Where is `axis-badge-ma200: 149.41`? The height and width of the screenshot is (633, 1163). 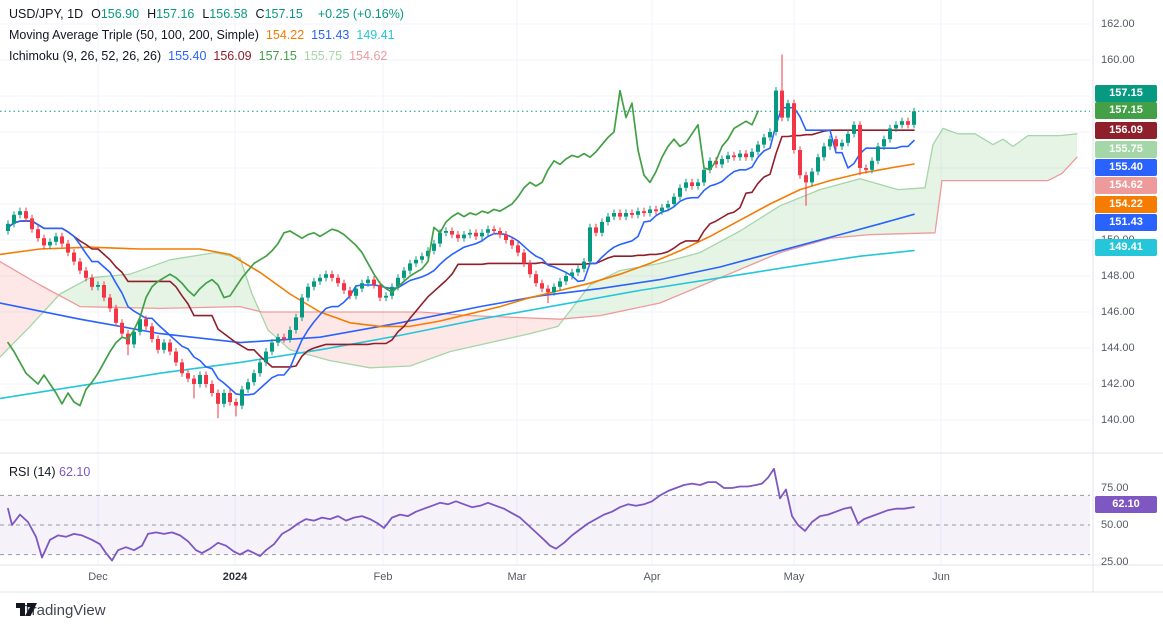
axis-badge-ma200: 149.41 is located at coordinates (1126, 247).